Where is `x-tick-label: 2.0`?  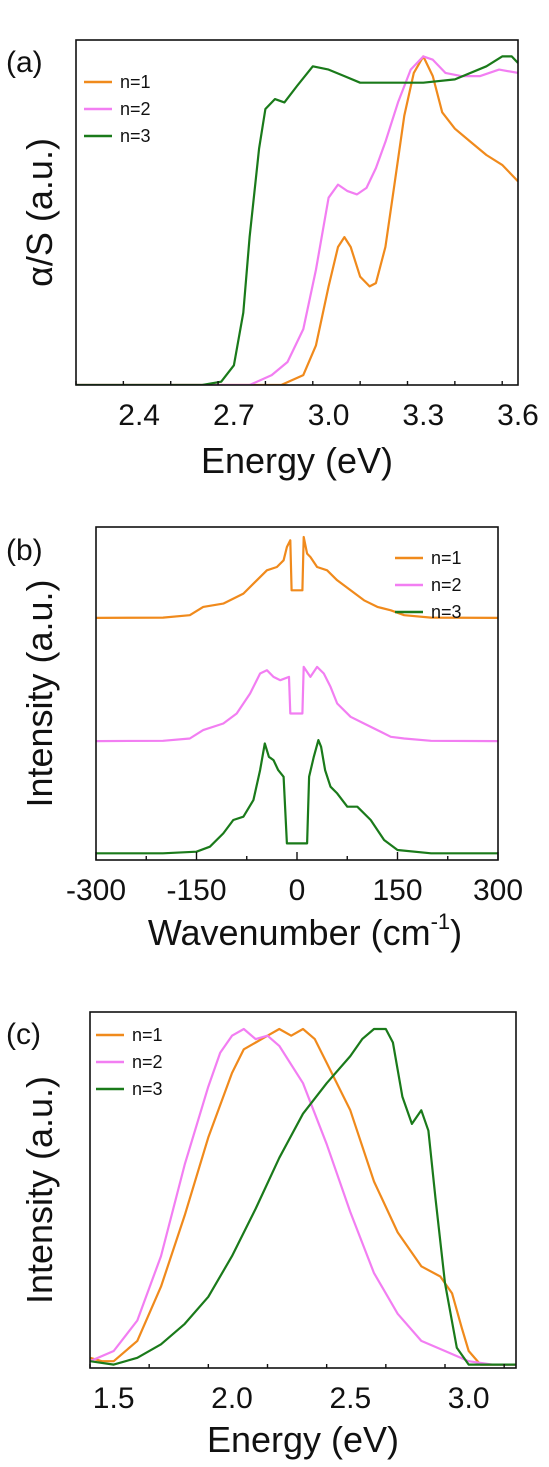
x-tick-label: 2.0 is located at coordinates (232, 1398).